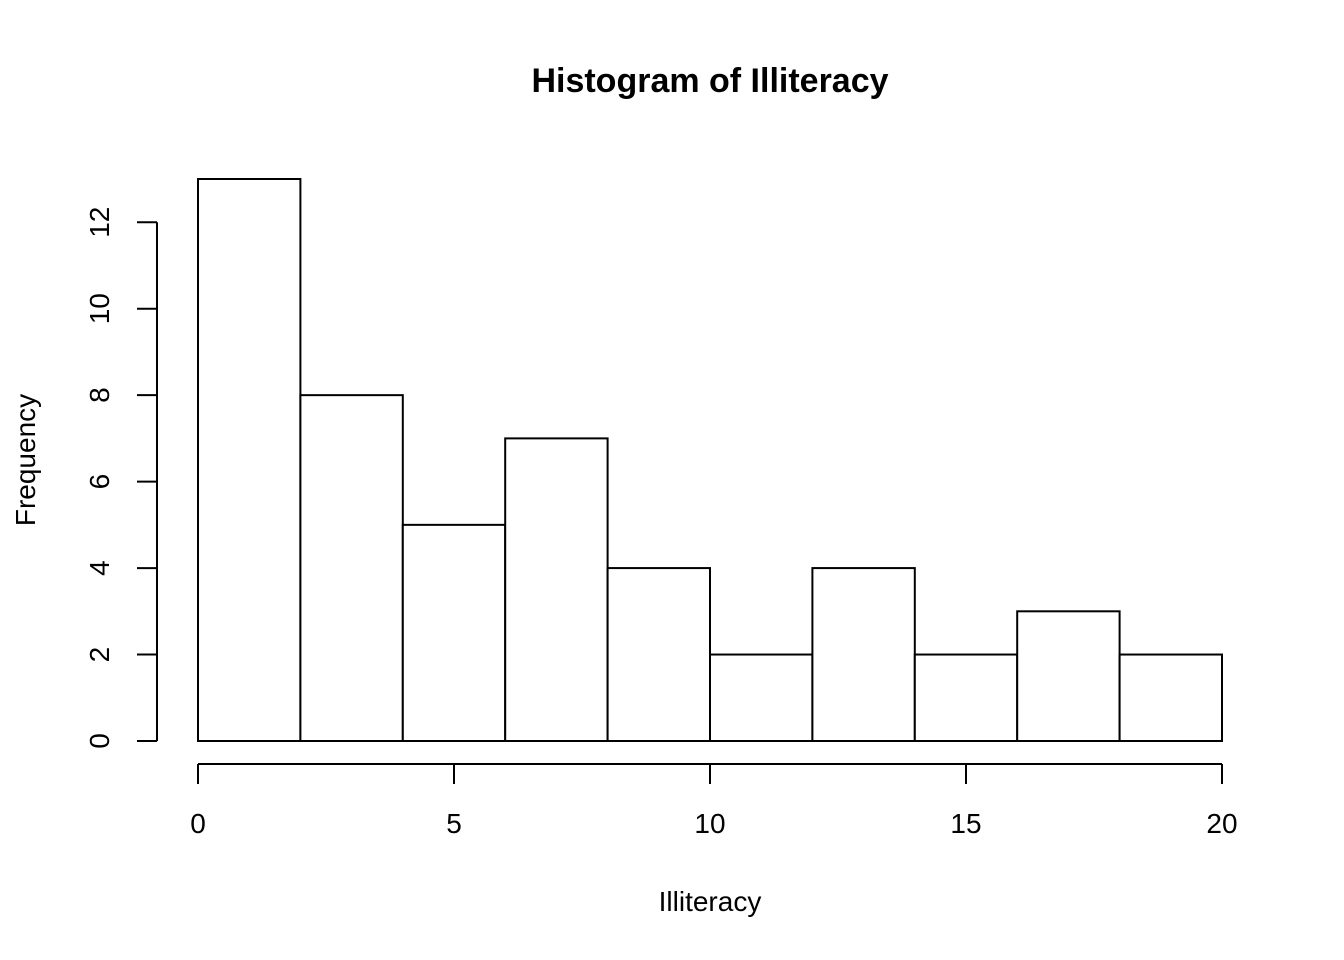 The height and width of the screenshot is (960, 1344). I want to click on x-tick-label-15: 15, so click(965, 823).